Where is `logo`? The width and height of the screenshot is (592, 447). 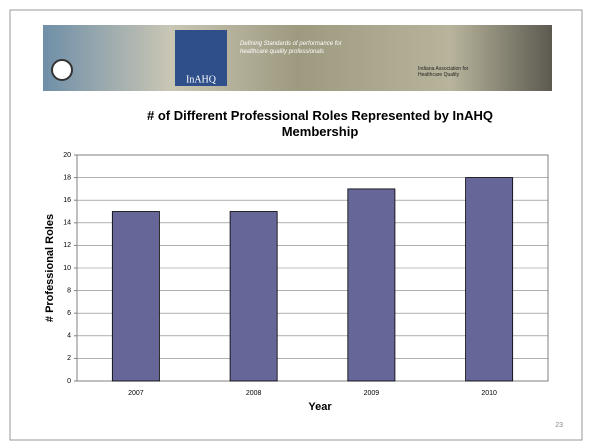
logo is located at coordinates (201, 58).